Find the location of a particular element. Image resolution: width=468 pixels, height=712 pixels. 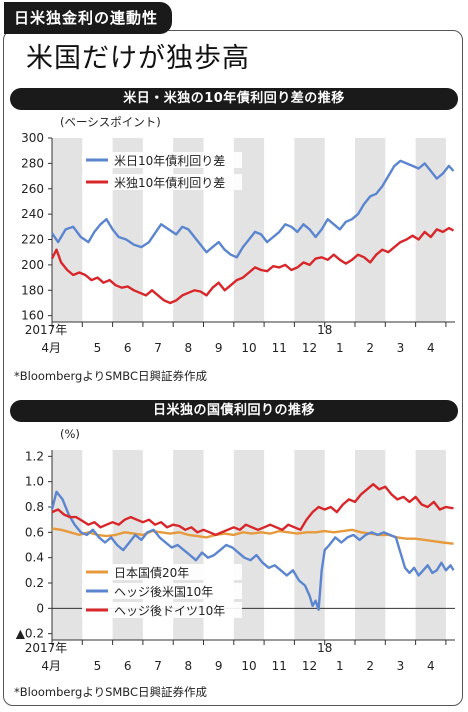

legend-label: 日本国債20年 is located at coordinates (151, 572).